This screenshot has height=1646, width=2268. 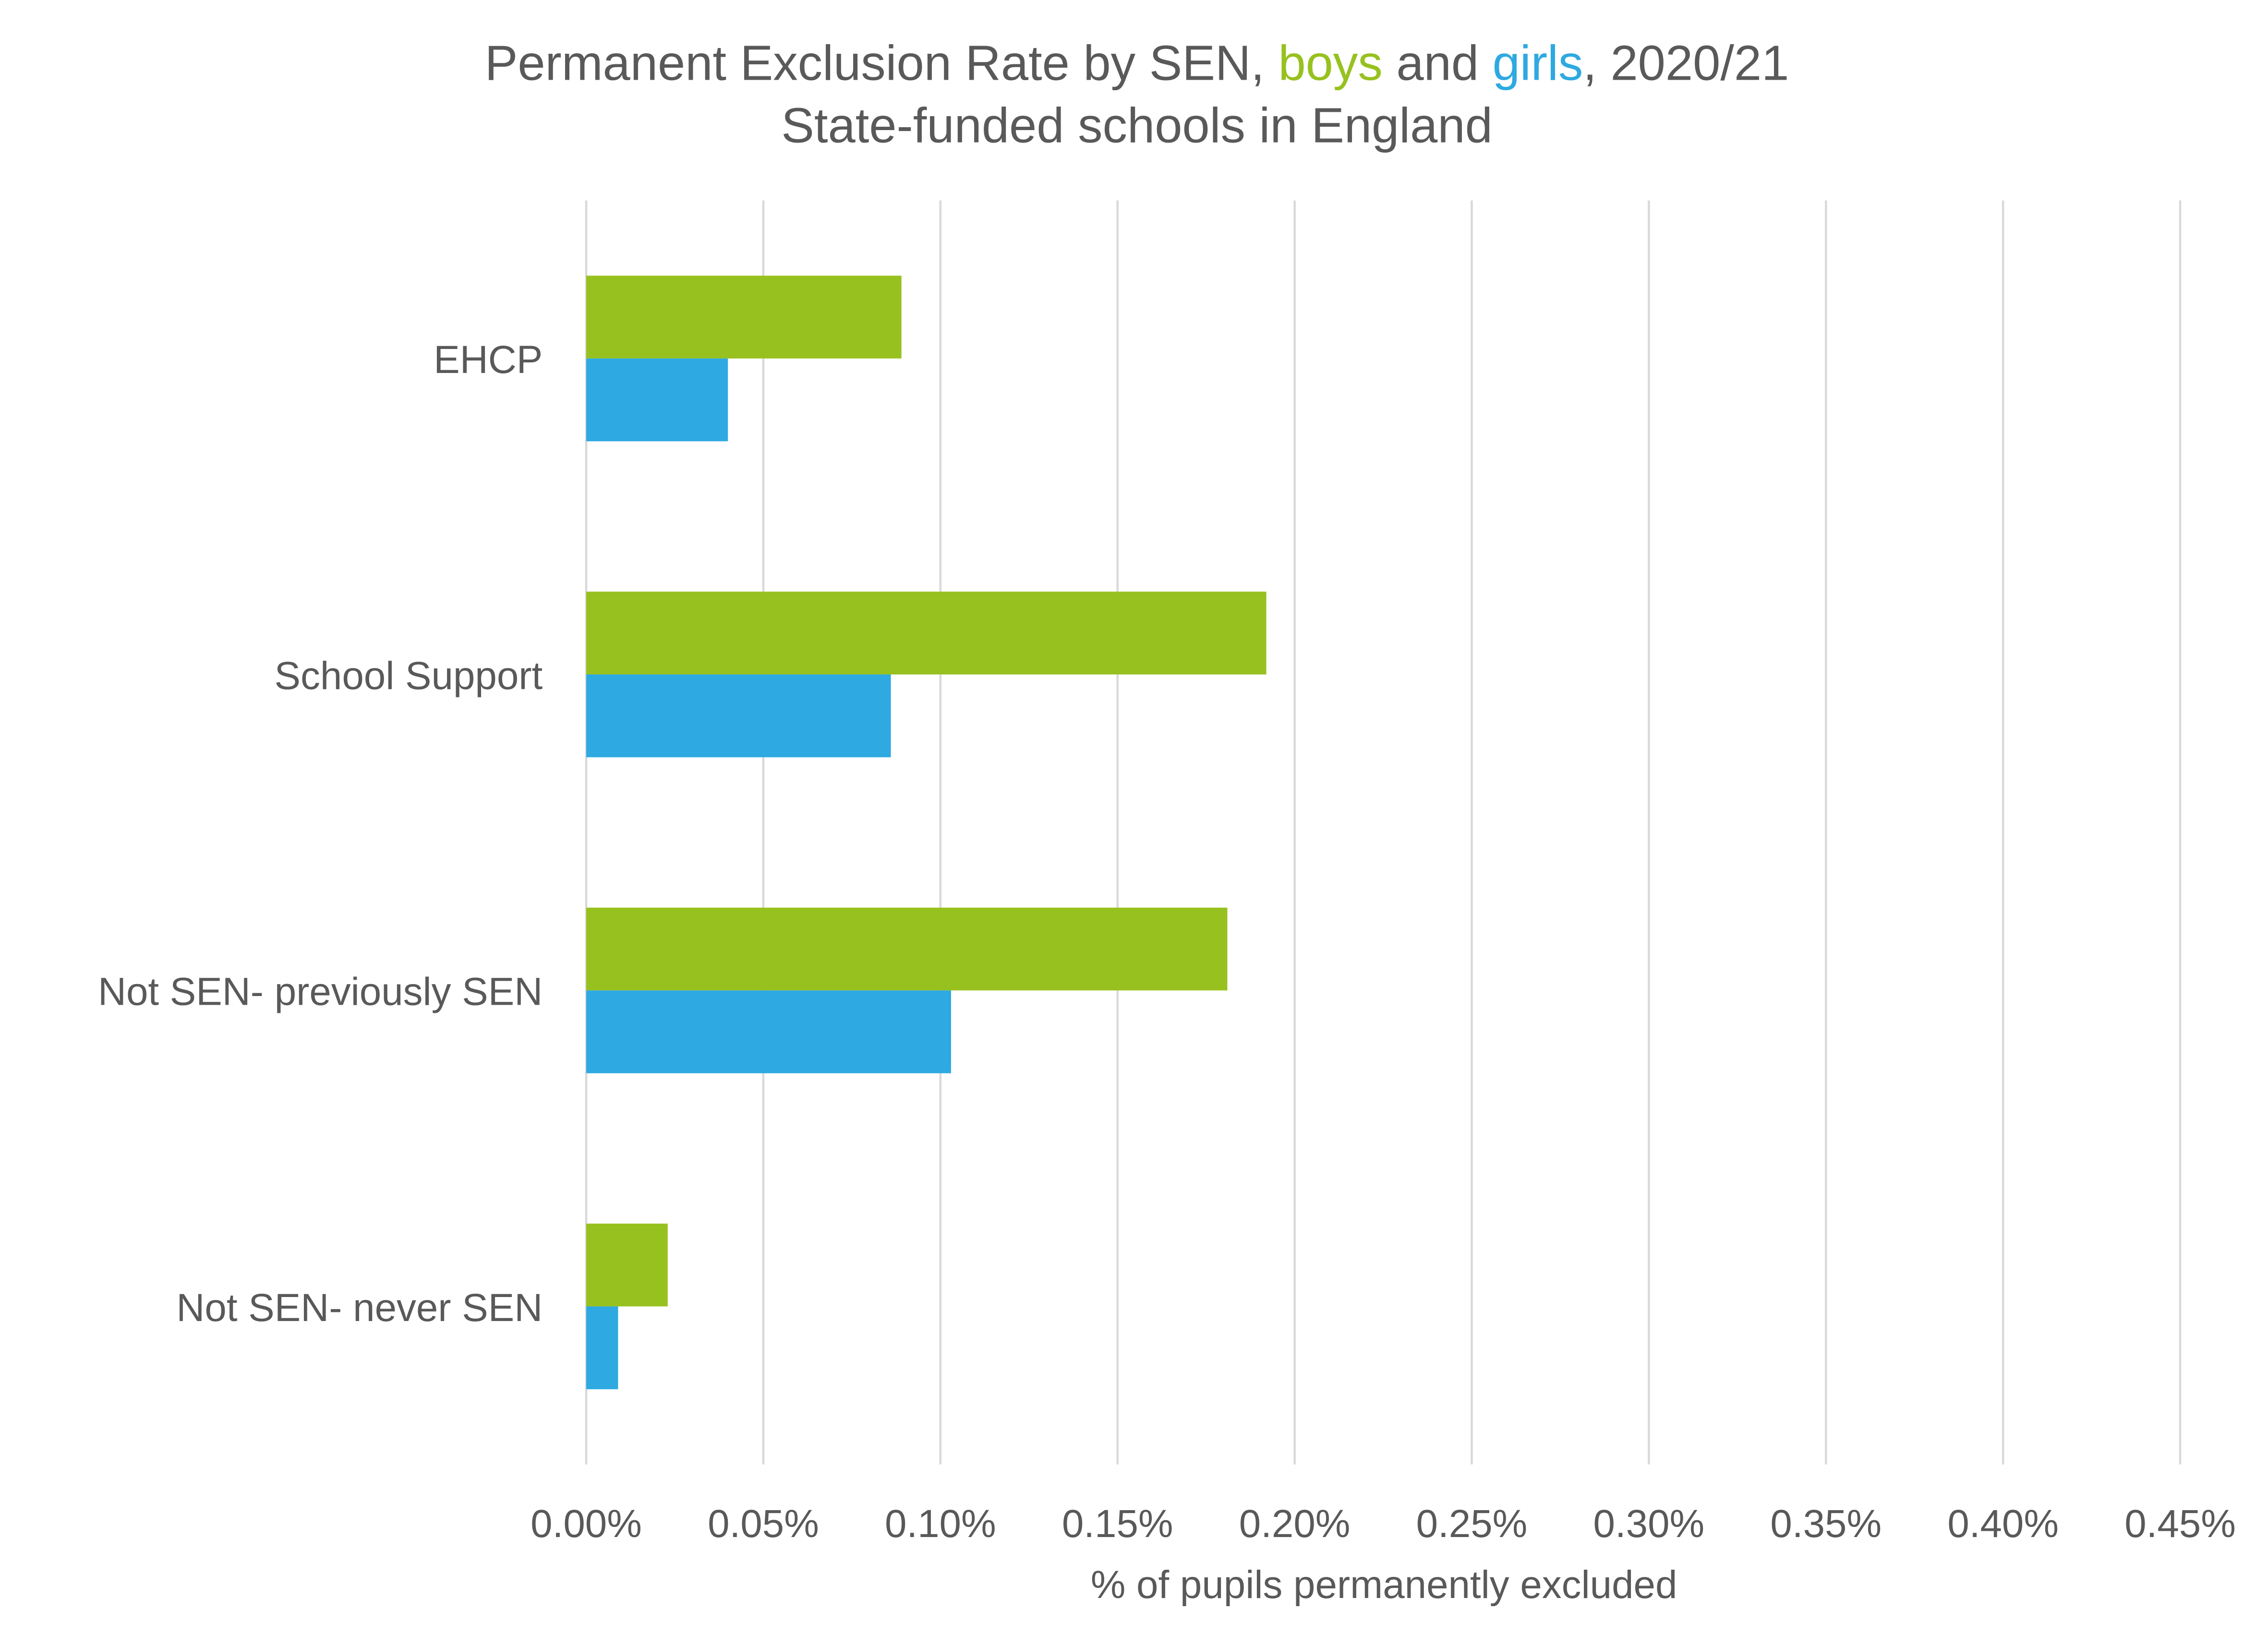 I want to click on x-tick-label: 0.40%, so click(x=2003, y=1524).